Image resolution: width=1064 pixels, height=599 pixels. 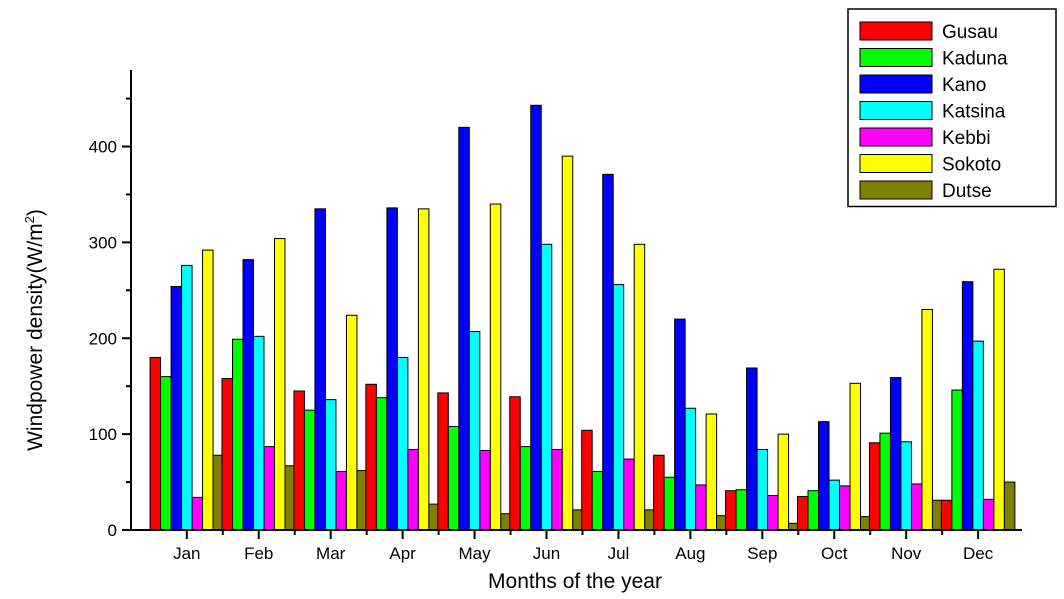 What do you see at coordinates (970, 32) in the screenshot?
I see `legend-label: Gusau` at bounding box center [970, 32].